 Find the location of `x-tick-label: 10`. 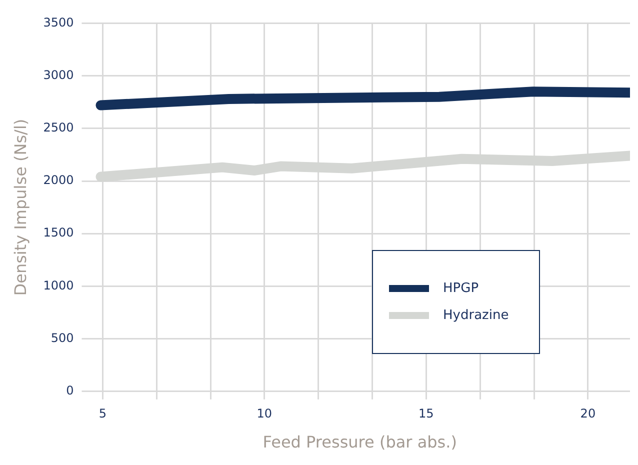

x-tick-label: 10 is located at coordinates (264, 413).